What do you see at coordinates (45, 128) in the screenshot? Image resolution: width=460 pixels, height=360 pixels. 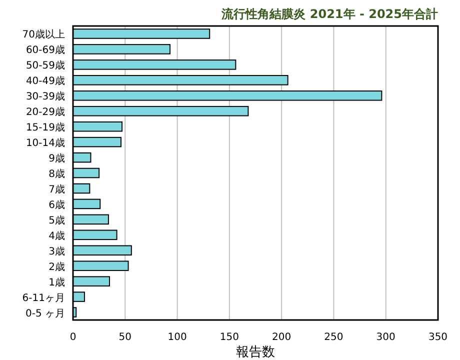 I see `y-tick-label: 15-19歳` at bounding box center [45, 128].